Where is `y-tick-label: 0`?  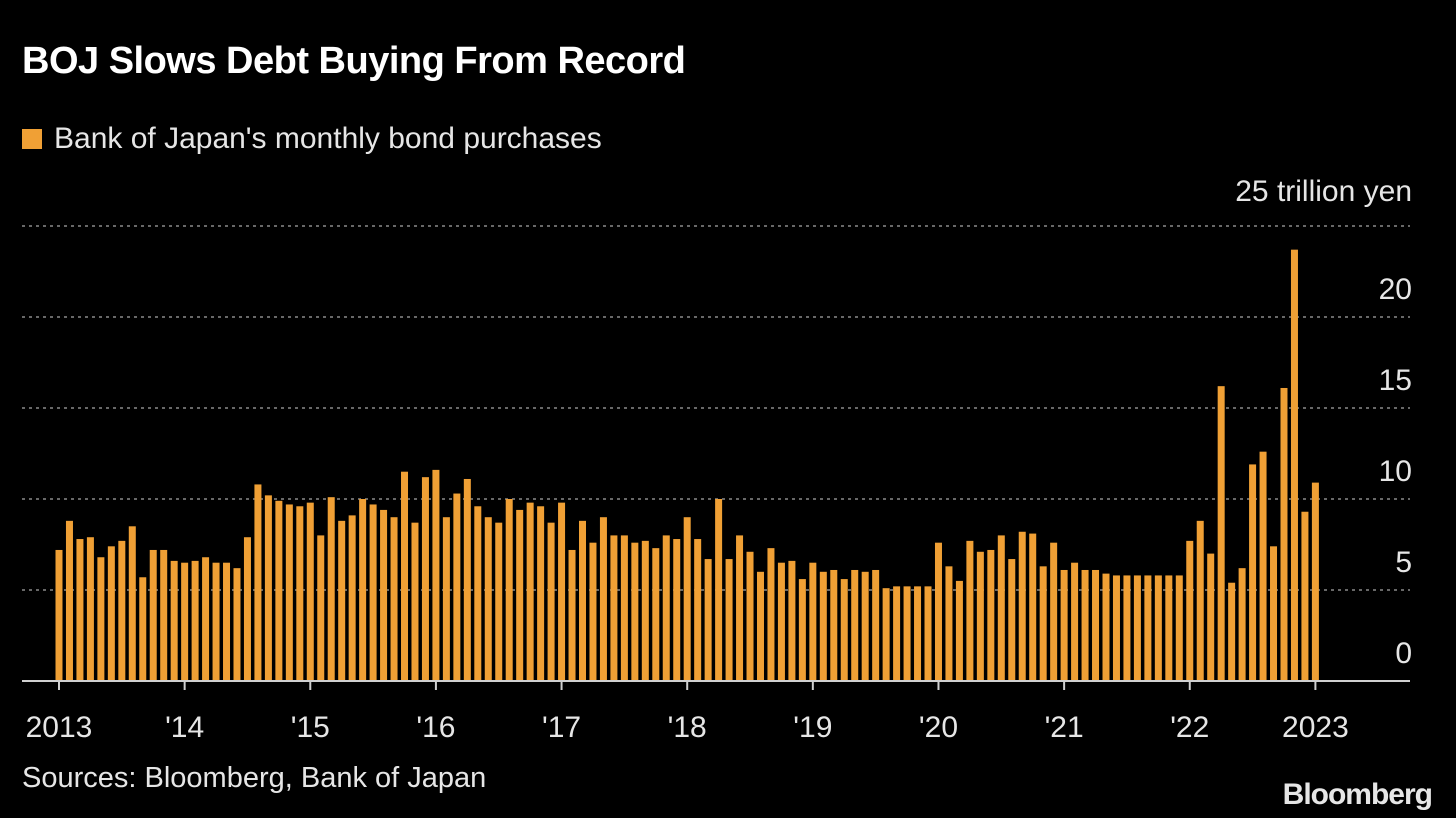 y-tick-label: 0 is located at coordinates (1403, 653).